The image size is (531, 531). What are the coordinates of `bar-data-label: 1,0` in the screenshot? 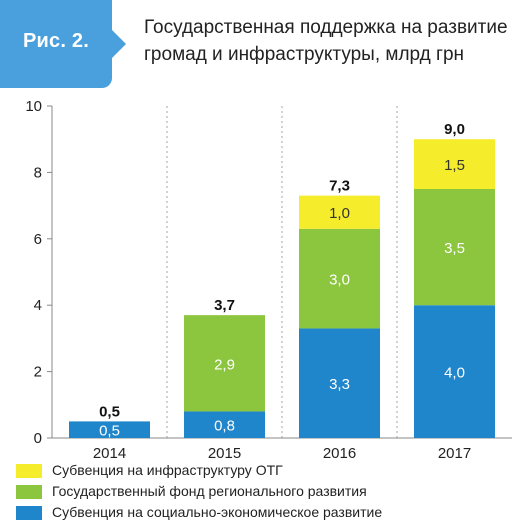 It's located at (339, 213).